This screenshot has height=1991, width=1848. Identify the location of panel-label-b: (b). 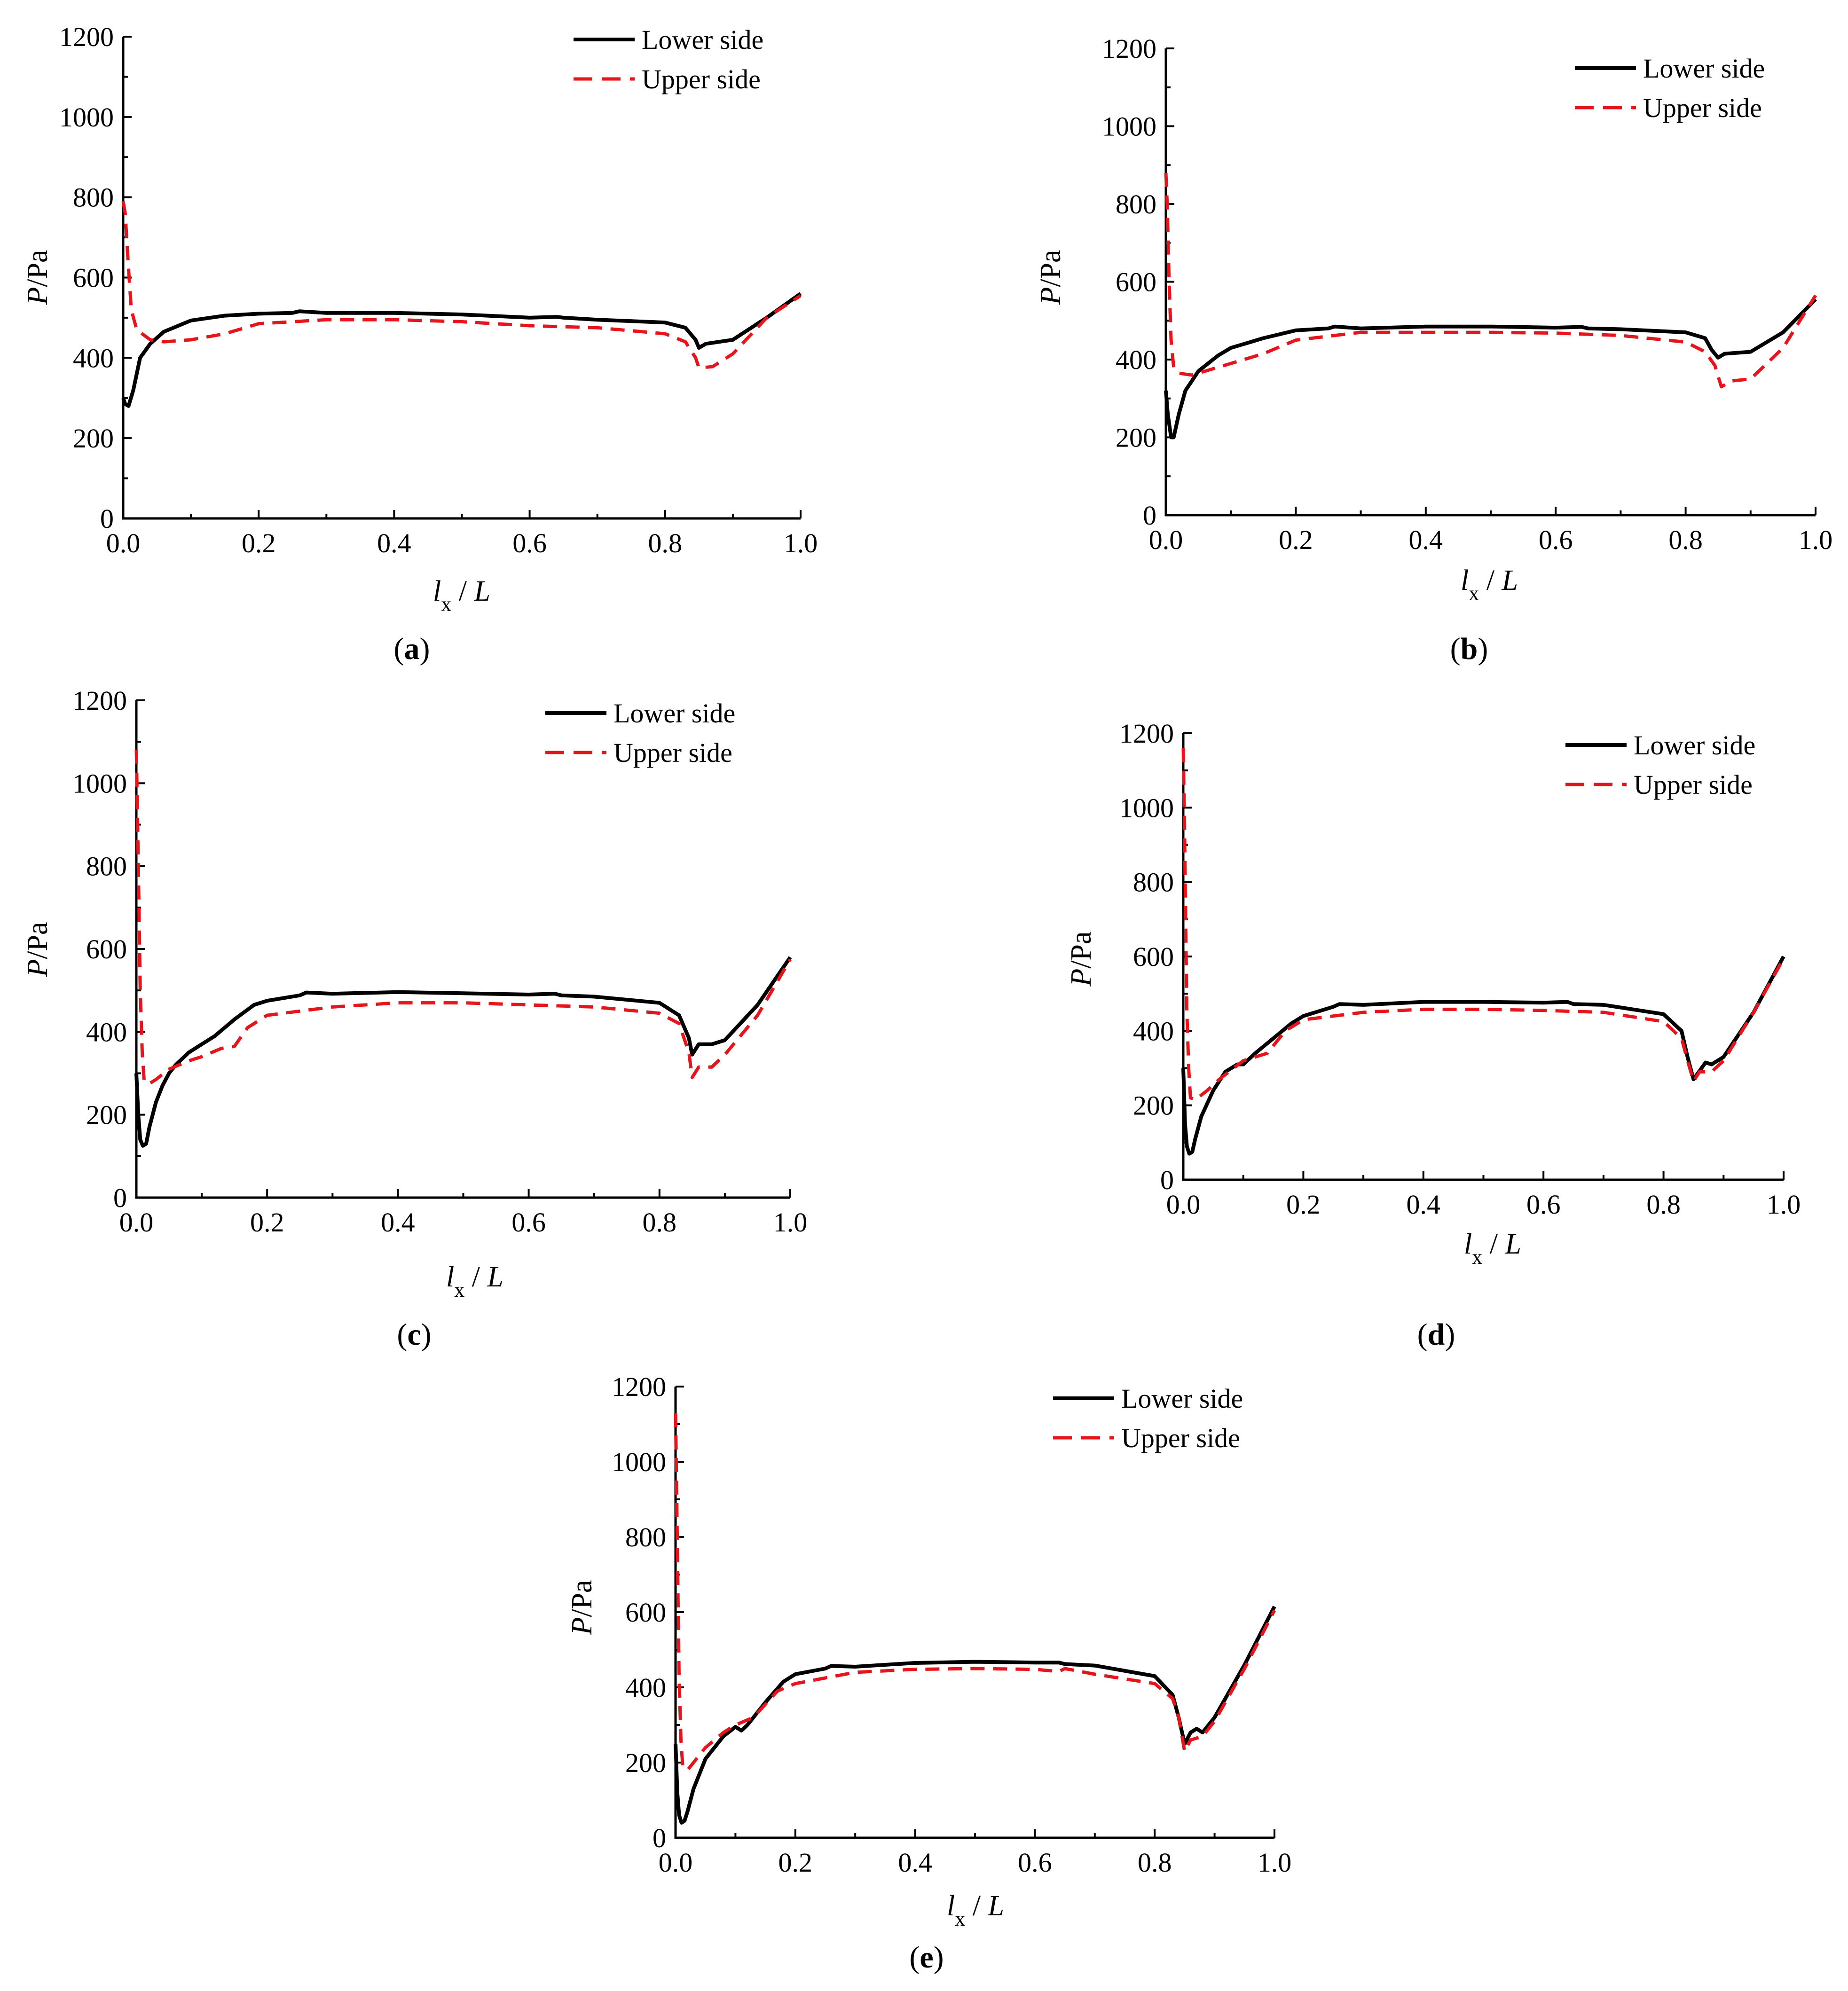
(1469, 649).